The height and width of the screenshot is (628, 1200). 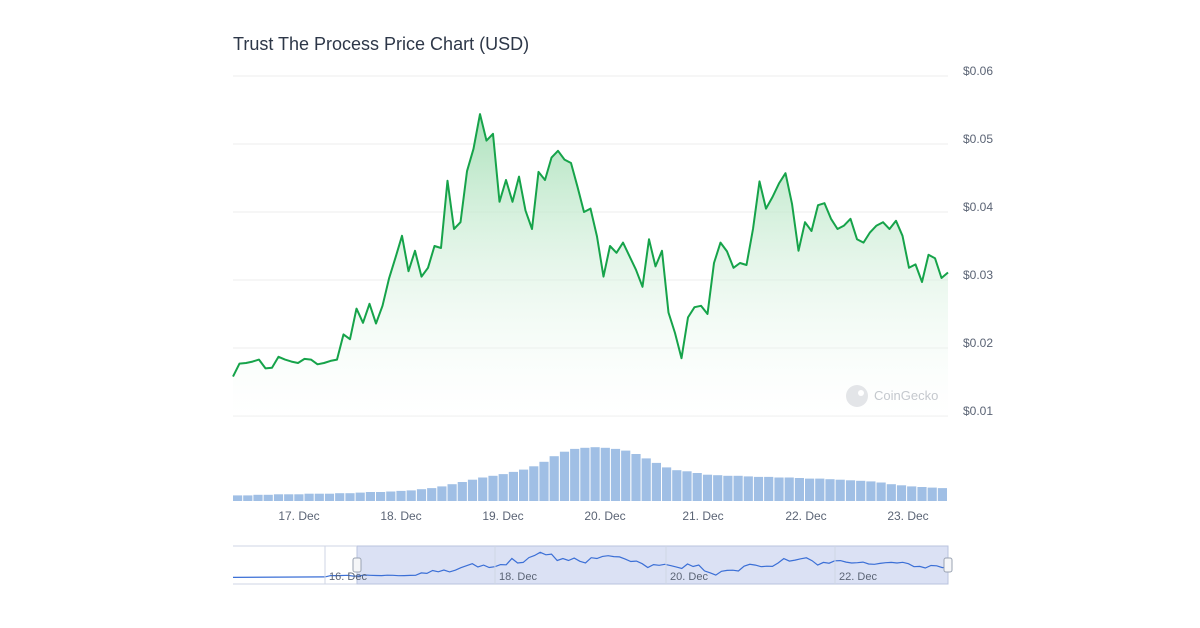 What do you see at coordinates (400, 516) in the screenshot?
I see `x-tick-label: 18. Dec` at bounding box center [400, 516].